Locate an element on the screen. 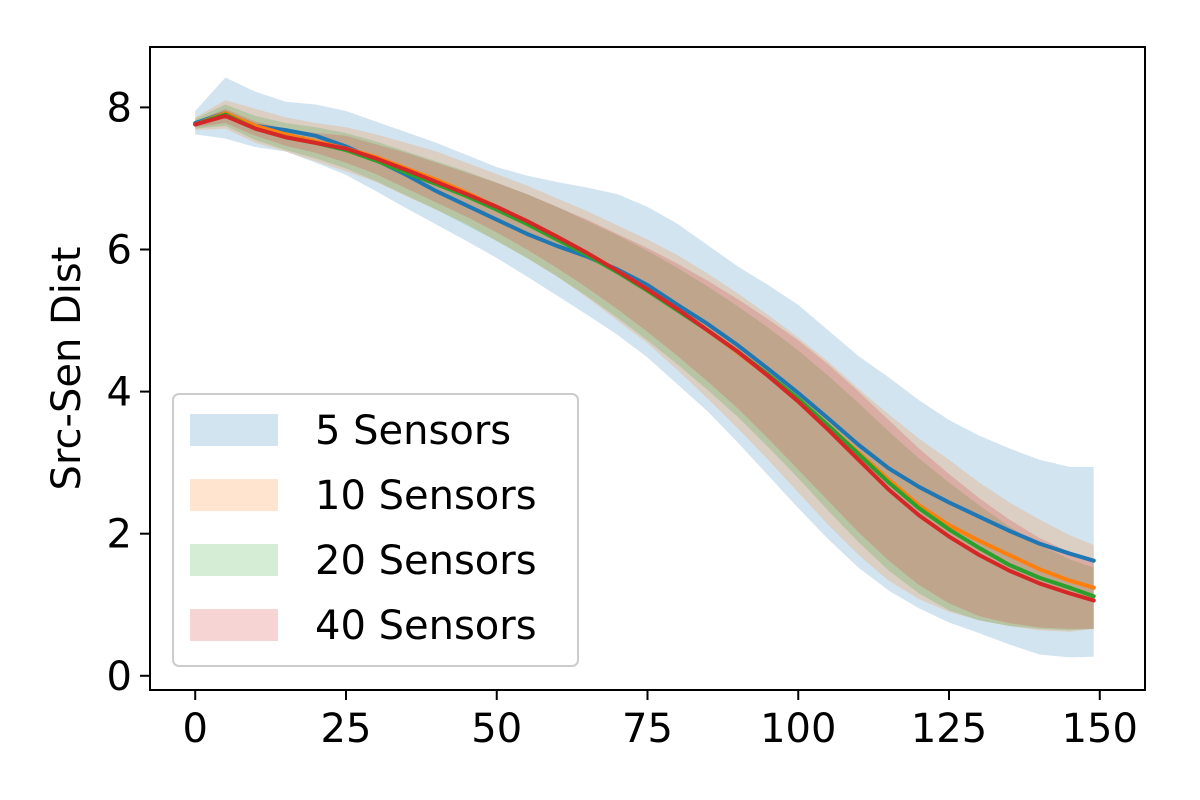 This screenshot has width=1200, height=800. y-axis: 0 2 4 6 8 is located at coordinates (128, 392).